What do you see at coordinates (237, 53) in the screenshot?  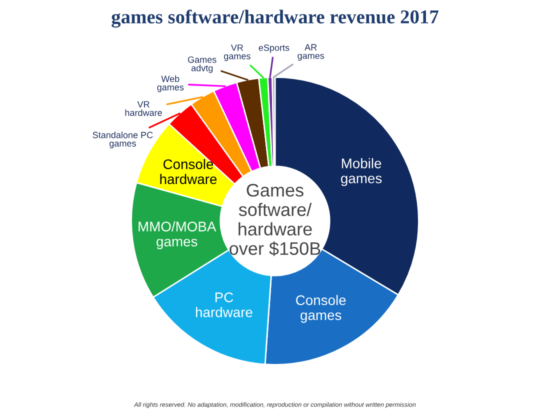 I see `slice-label: VR games` at bounding box center [237, 53].